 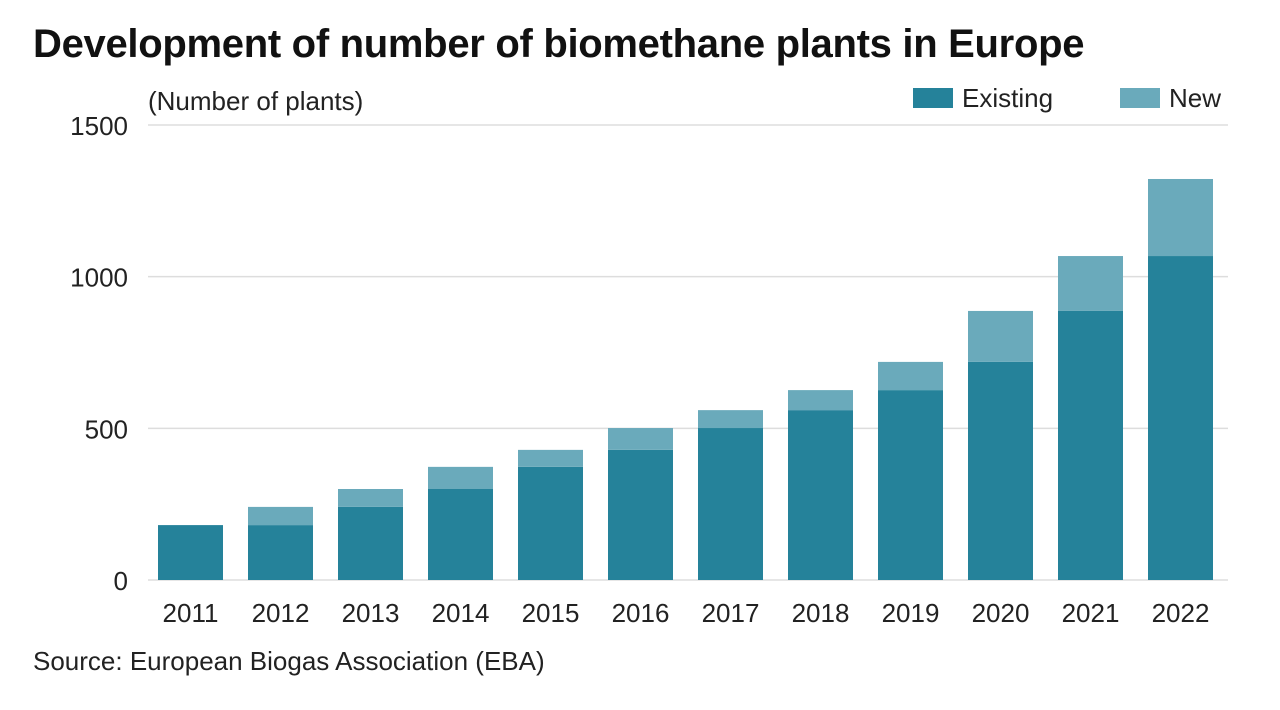 I want to click on legend-label-existing: Existing, so click(x=1007, y=98).